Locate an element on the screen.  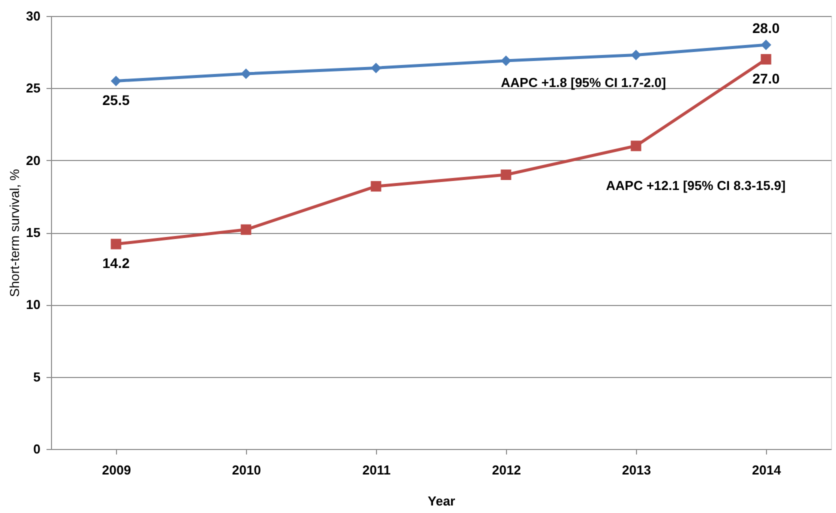
x-tick-label: 2014 is located at coordinates (767, 470).